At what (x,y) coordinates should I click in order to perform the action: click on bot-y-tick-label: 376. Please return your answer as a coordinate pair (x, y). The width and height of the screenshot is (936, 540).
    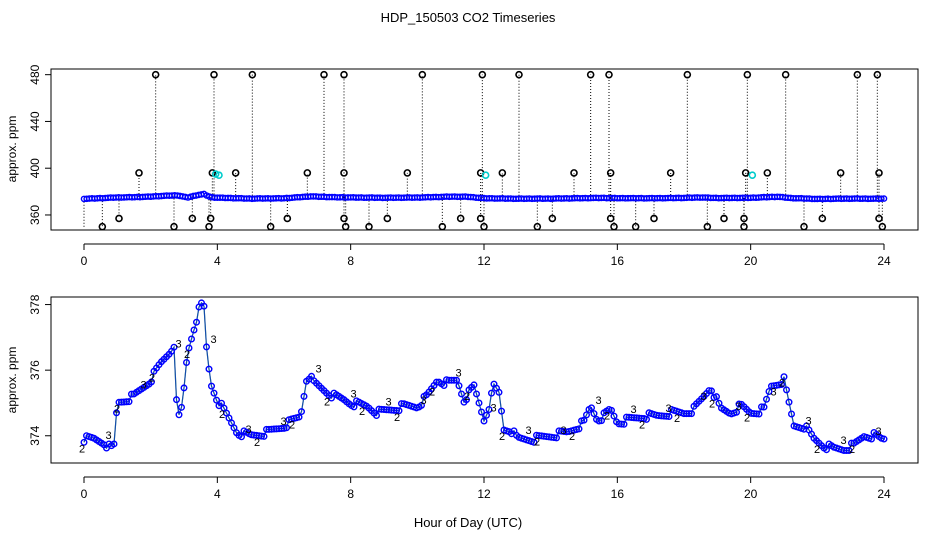
    Looking at the image, I should click on (35, 370).